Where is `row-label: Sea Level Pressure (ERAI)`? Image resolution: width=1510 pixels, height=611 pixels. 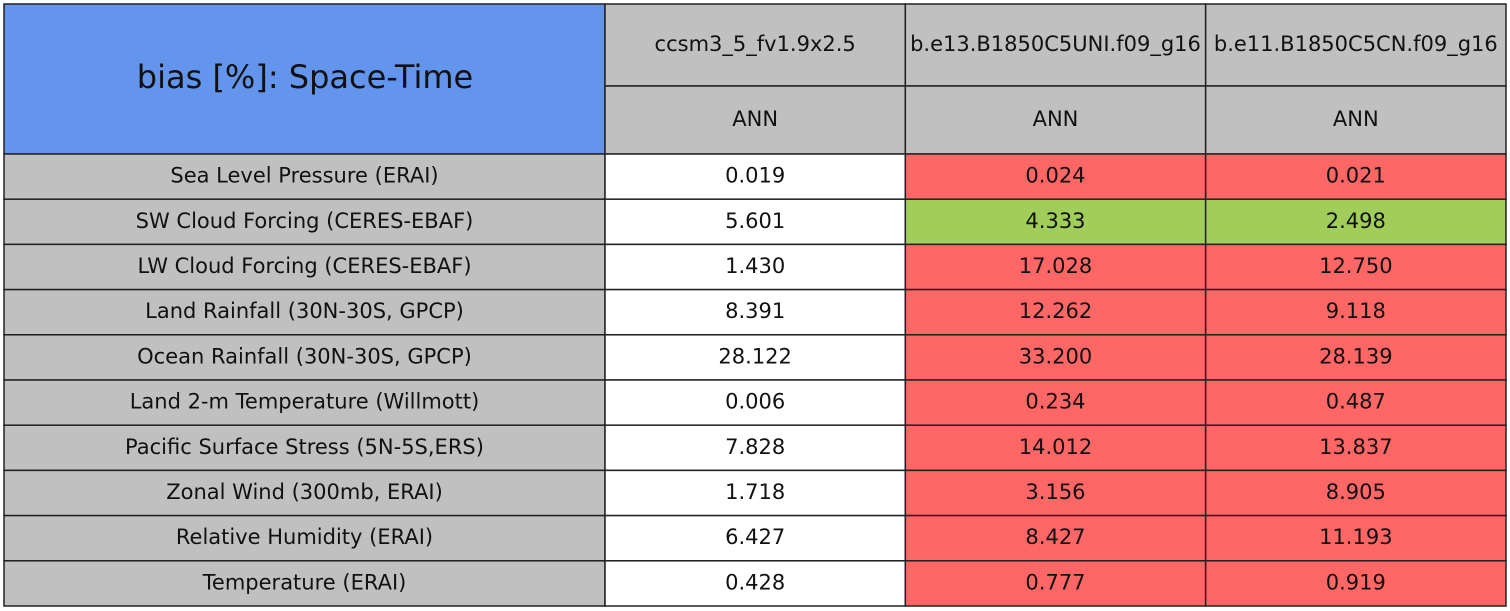
row-label: Sea Level Pressure (ERAI) is located at coordinates (304, 176).